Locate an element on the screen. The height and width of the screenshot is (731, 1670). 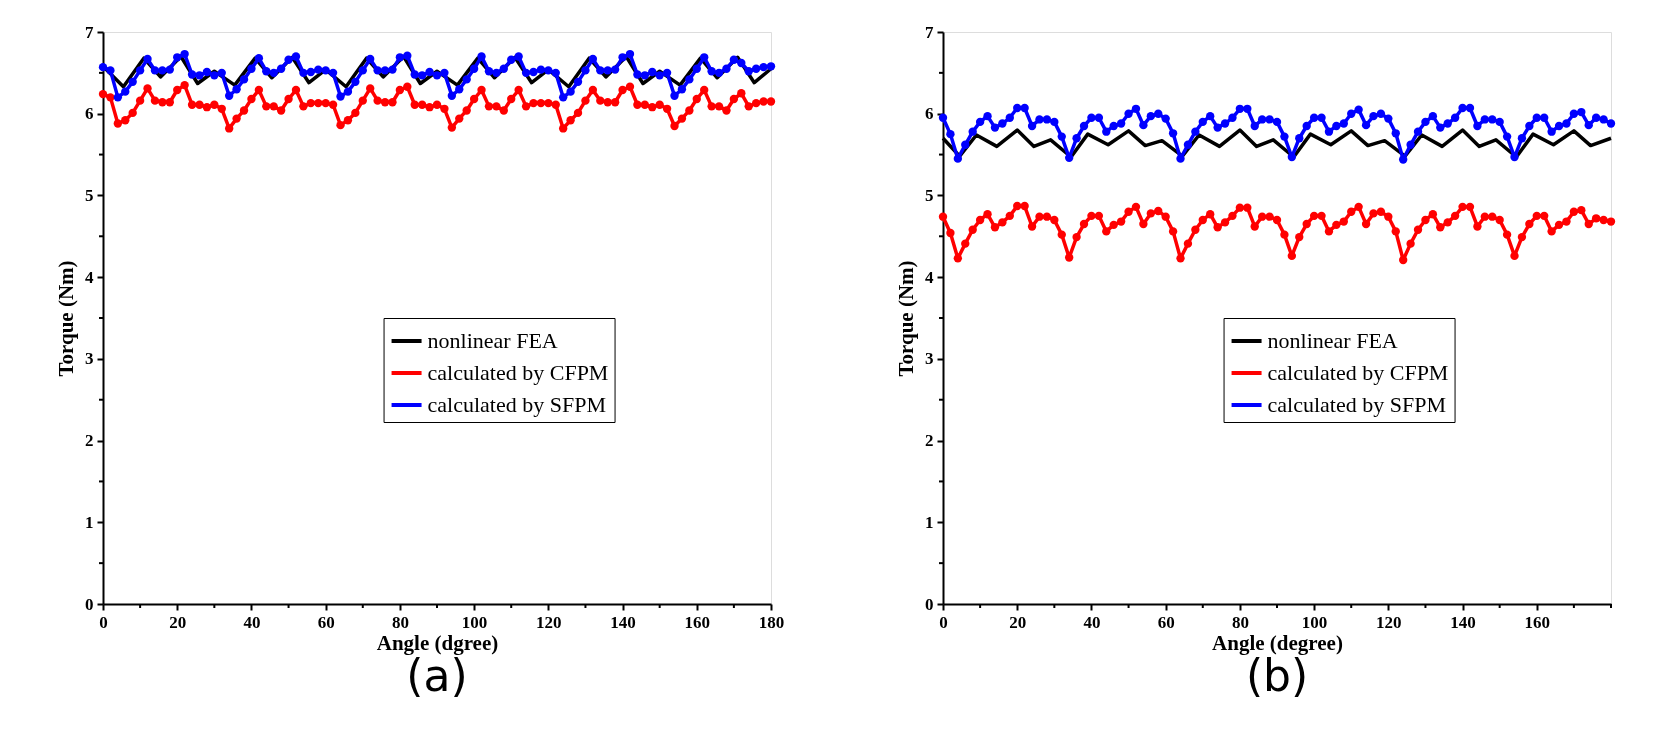
x-tick-label: 180 is located at coordinates (771, 622).